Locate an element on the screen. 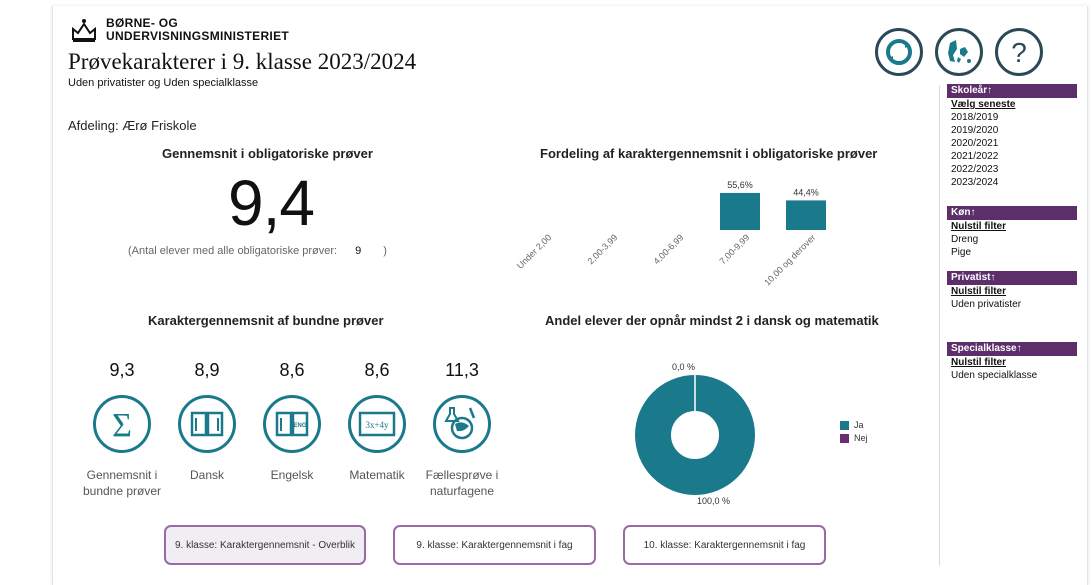  svg-text: 3x+4y is located at coordinates (377, 425).